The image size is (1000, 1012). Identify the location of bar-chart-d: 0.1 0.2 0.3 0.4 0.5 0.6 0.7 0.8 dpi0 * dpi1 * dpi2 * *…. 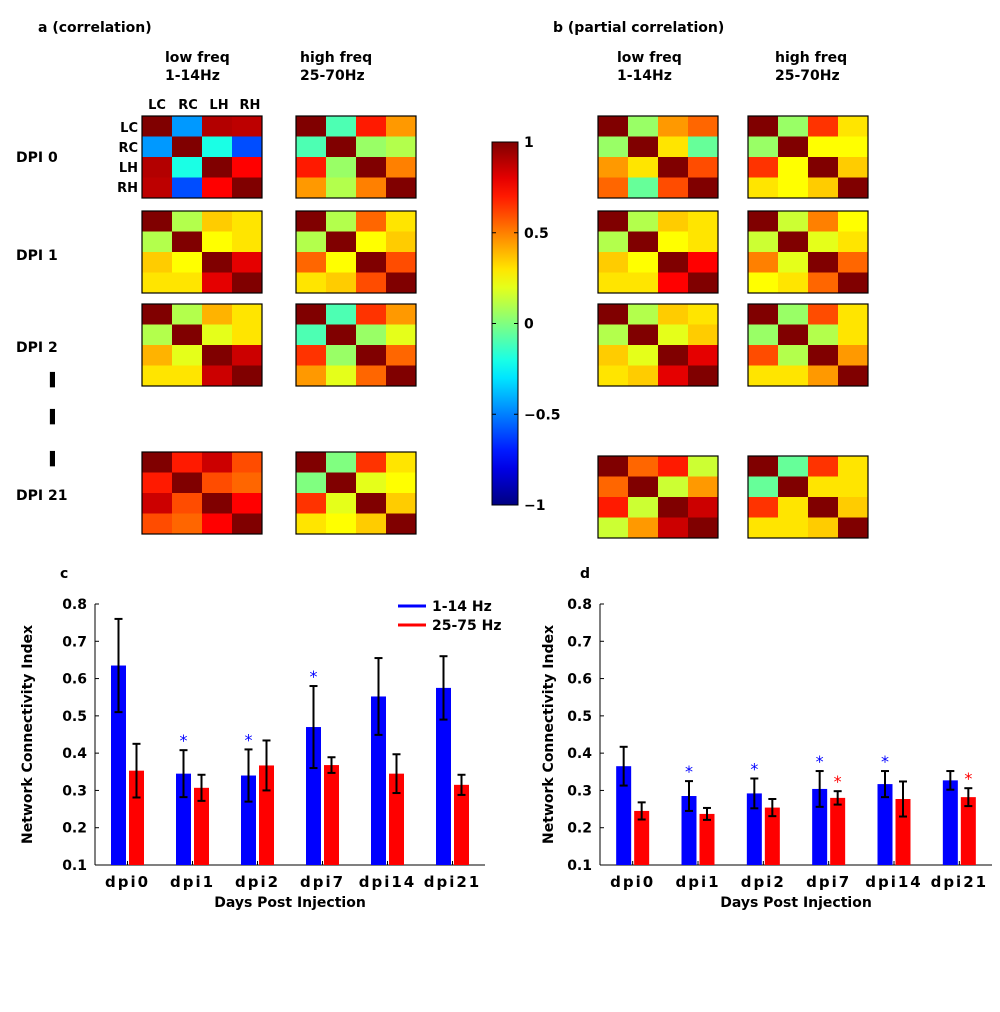
(766, 754).